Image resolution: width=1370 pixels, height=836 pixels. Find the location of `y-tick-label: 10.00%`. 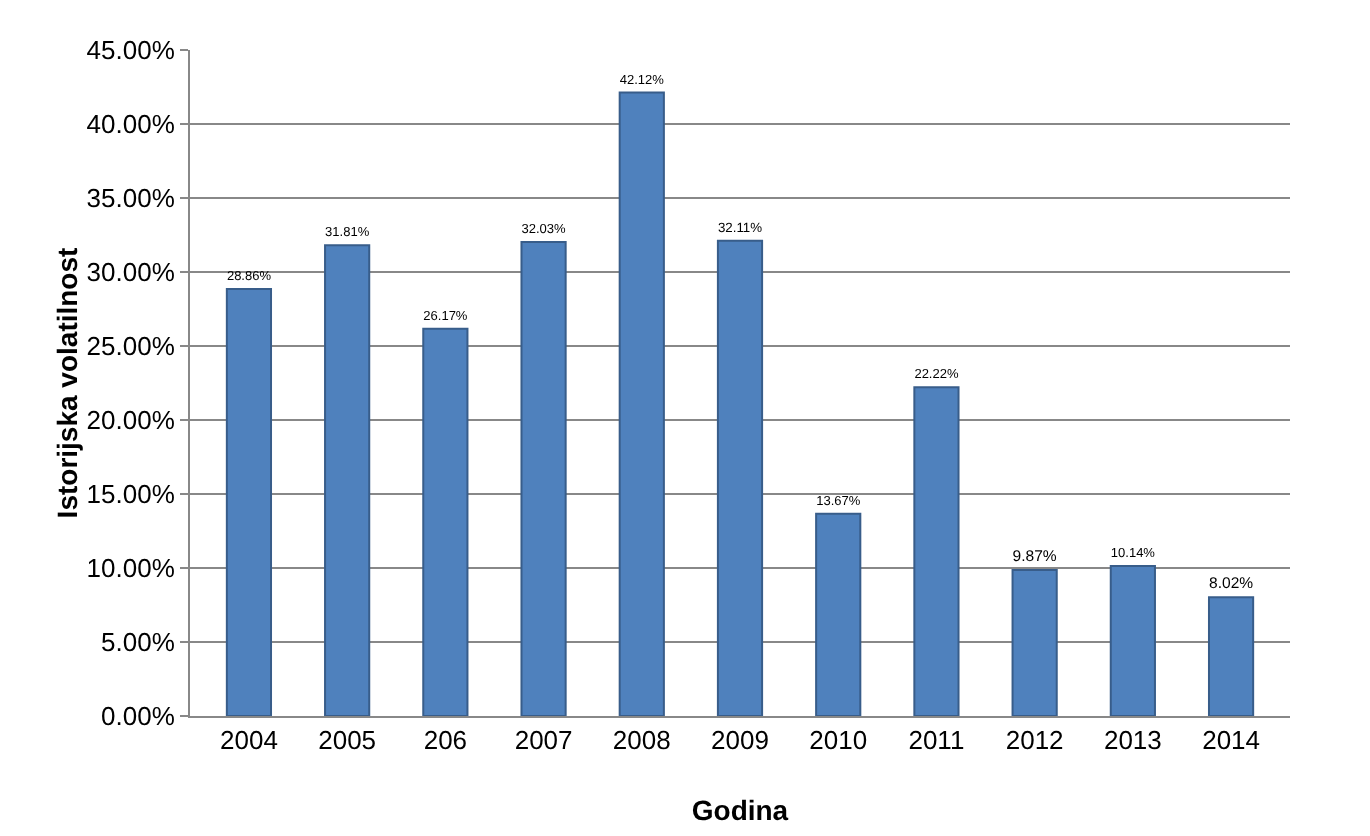

y-tick-label: 10.00% is located at coordinates (131, 568).